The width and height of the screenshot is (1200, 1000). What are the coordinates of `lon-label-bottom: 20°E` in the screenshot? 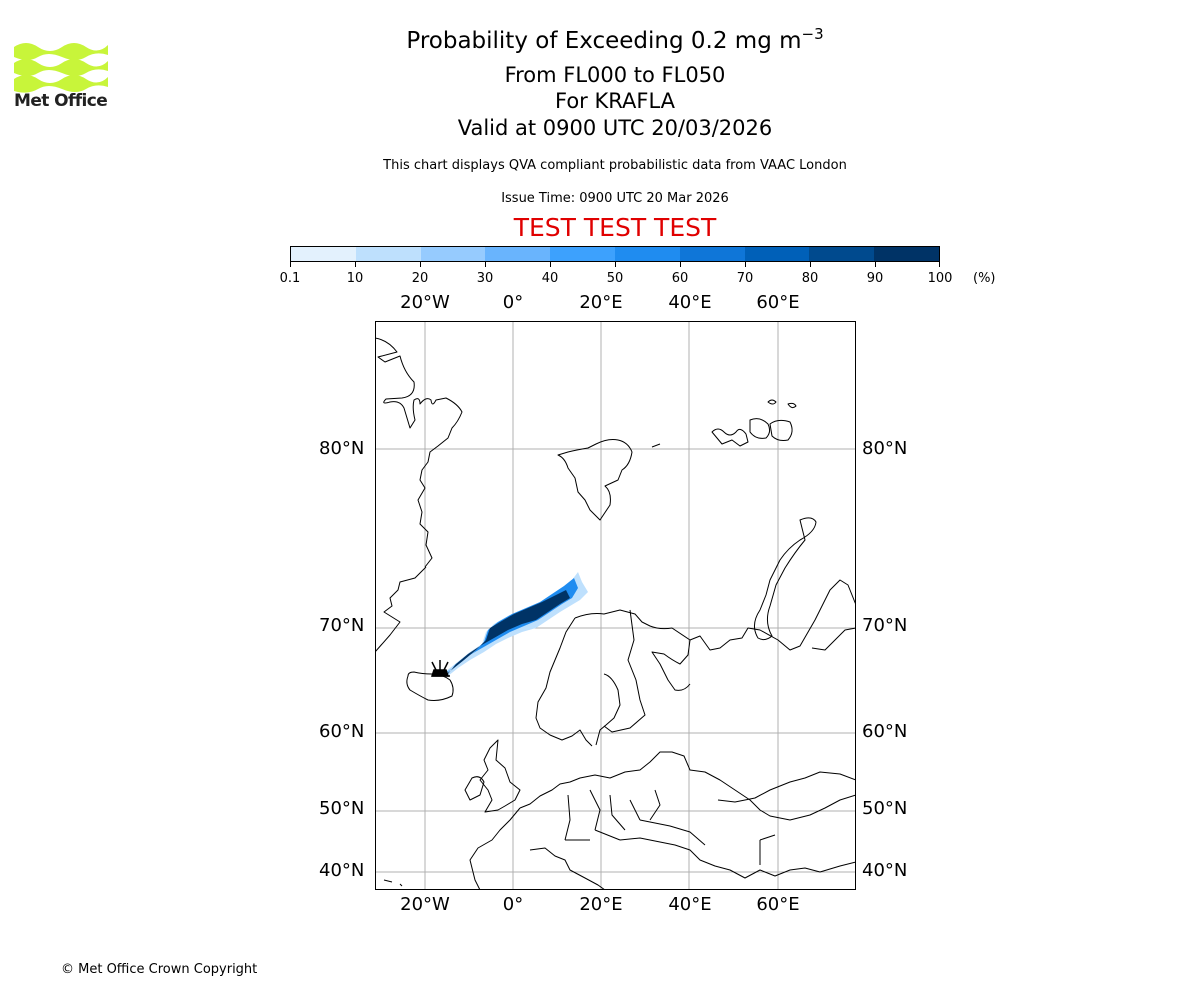 It's located at (601, 904).